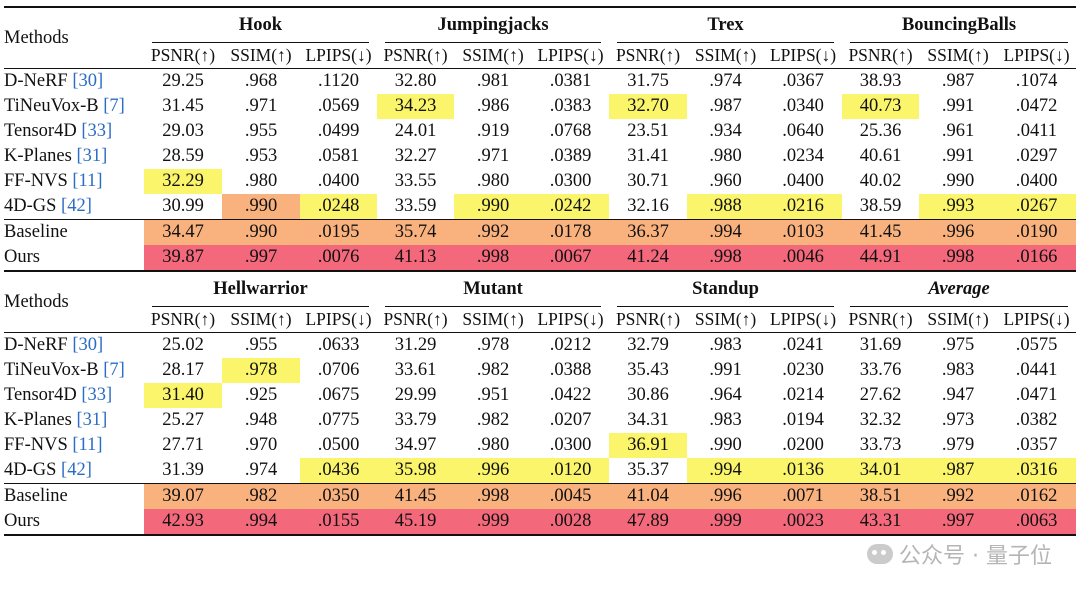 The image size is (1080, 592). Describe the element at coordinates (726, 207) in the screenshot. I see `metric-value: .988` at that location.